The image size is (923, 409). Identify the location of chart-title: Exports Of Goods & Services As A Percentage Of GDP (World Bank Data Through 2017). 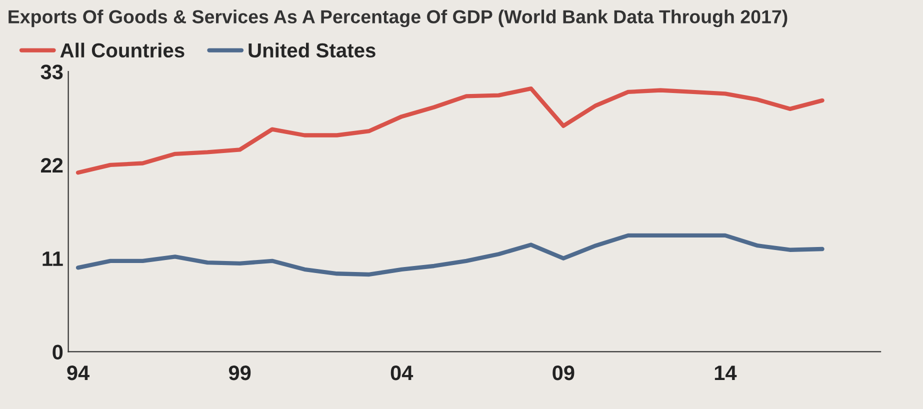
(398, 19).